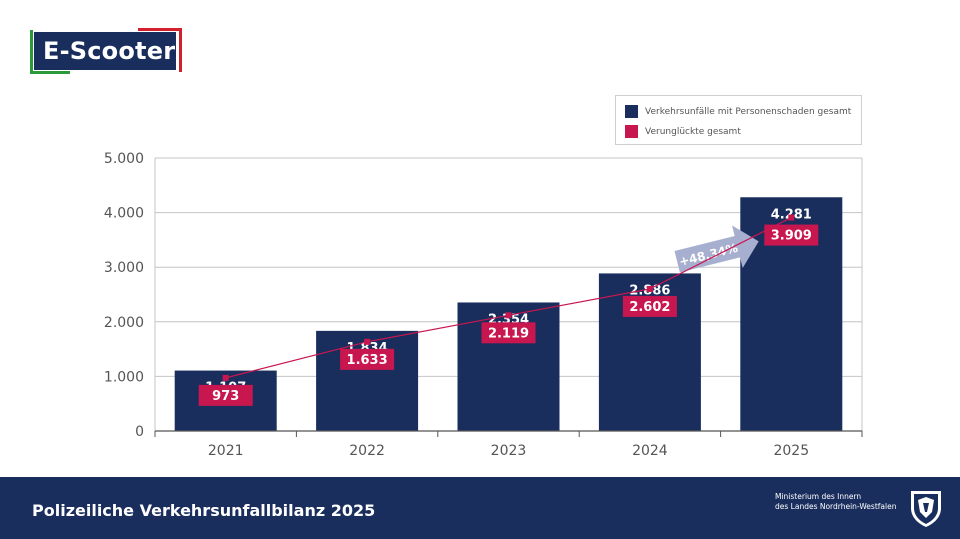  I want to click on page-title: E-Scooter, so click(105, 51).